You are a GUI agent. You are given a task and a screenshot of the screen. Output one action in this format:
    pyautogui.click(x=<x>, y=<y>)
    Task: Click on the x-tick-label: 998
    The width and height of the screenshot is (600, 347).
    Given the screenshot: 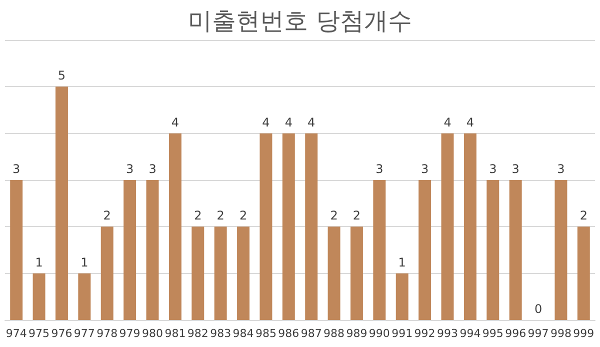 What is the action you would take?
    pyautogui.click(x=561, y=333)
    